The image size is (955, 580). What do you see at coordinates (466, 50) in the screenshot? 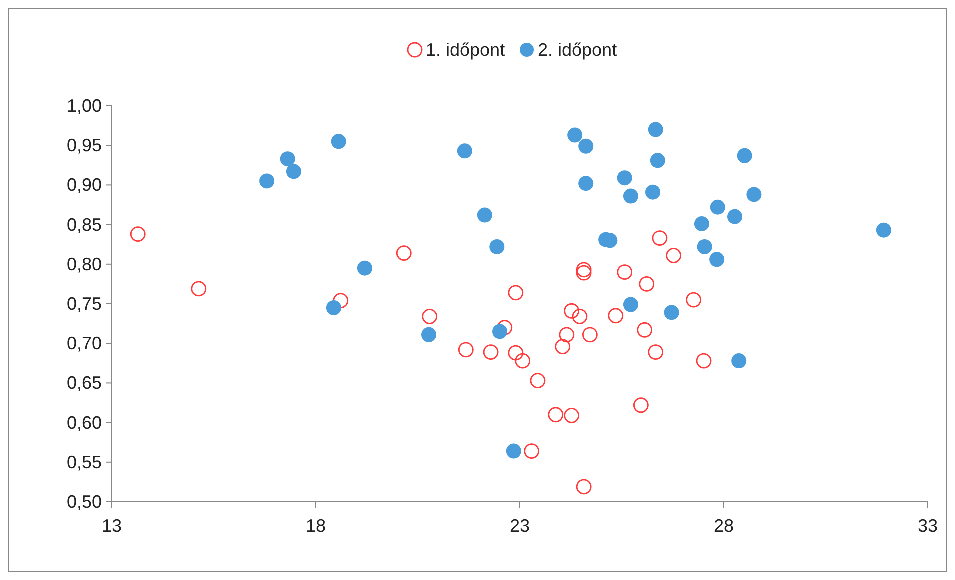
I see `legend-label: 1. időpont` at bounding box center [466, 50].